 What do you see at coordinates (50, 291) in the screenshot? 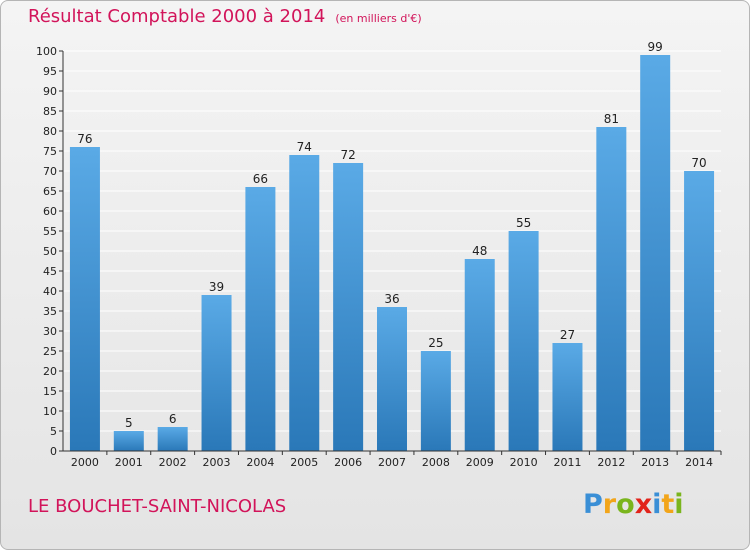
I see `y-tick-label: 40` at bounding box center [50, 291].